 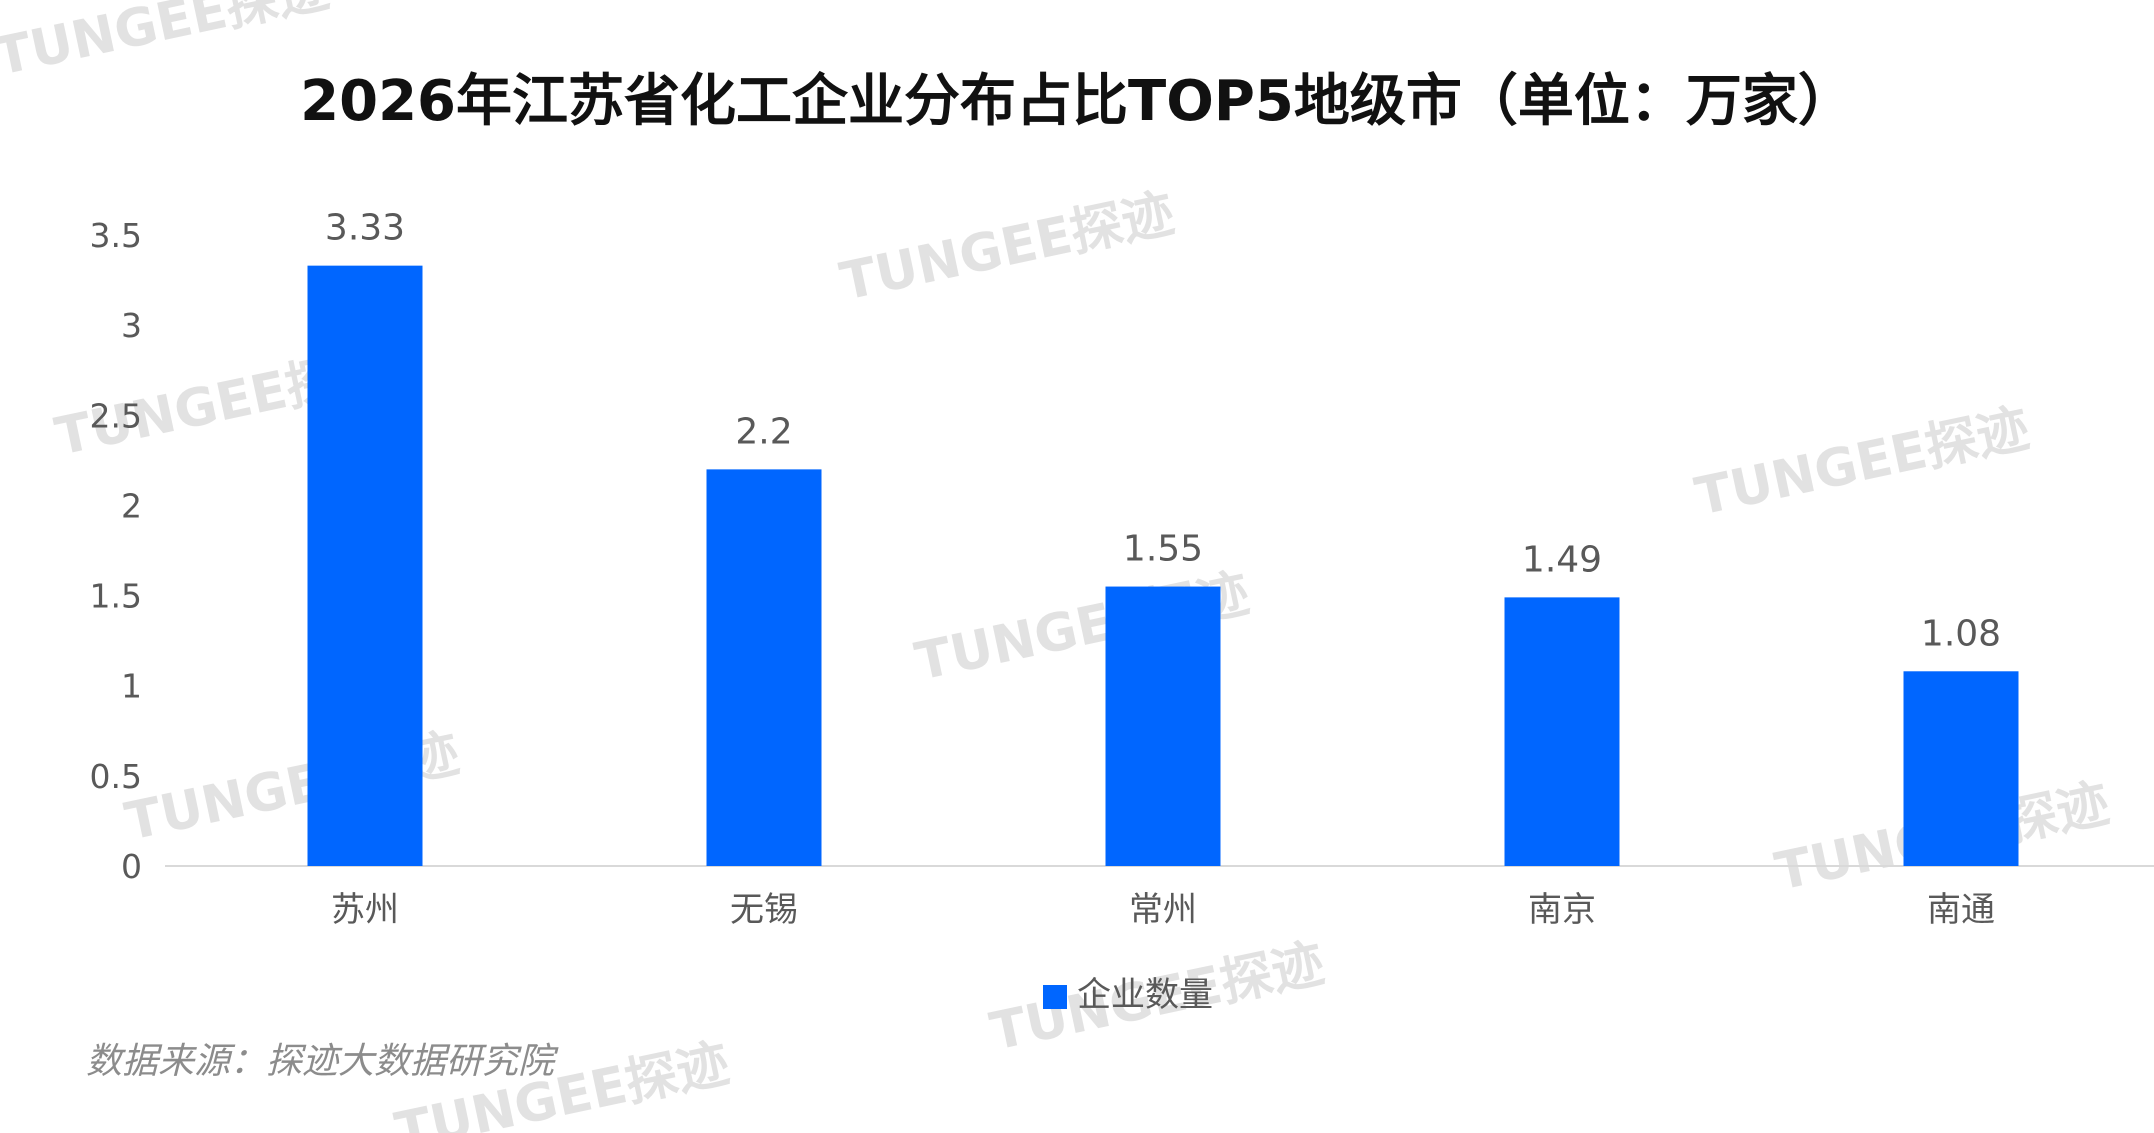 What do you see at coordinates (131, 505) in the screenshot?
I see `y-tick-label: 2` at bounding box center [131, 505].